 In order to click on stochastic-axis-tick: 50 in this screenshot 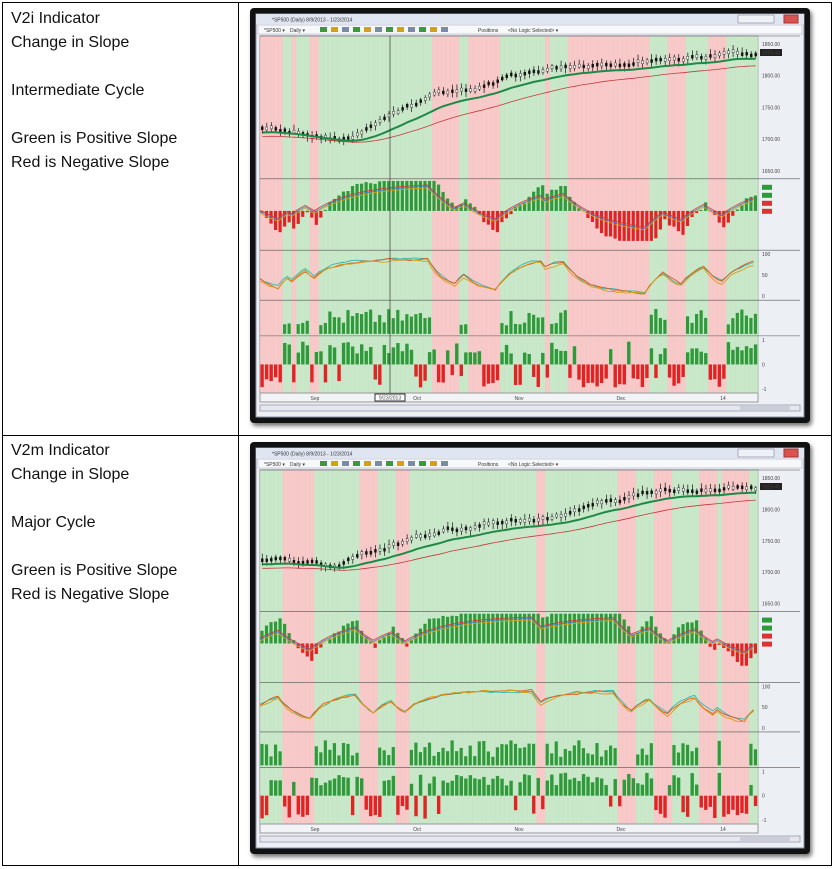, I will do `click(765, 276)`.